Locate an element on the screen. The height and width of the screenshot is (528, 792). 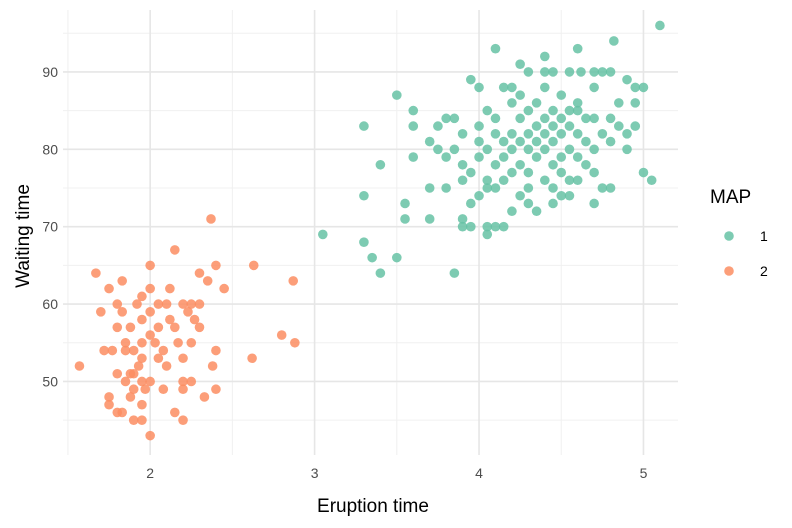
x-tick-label: 4 is located at coordinates (479, 473).